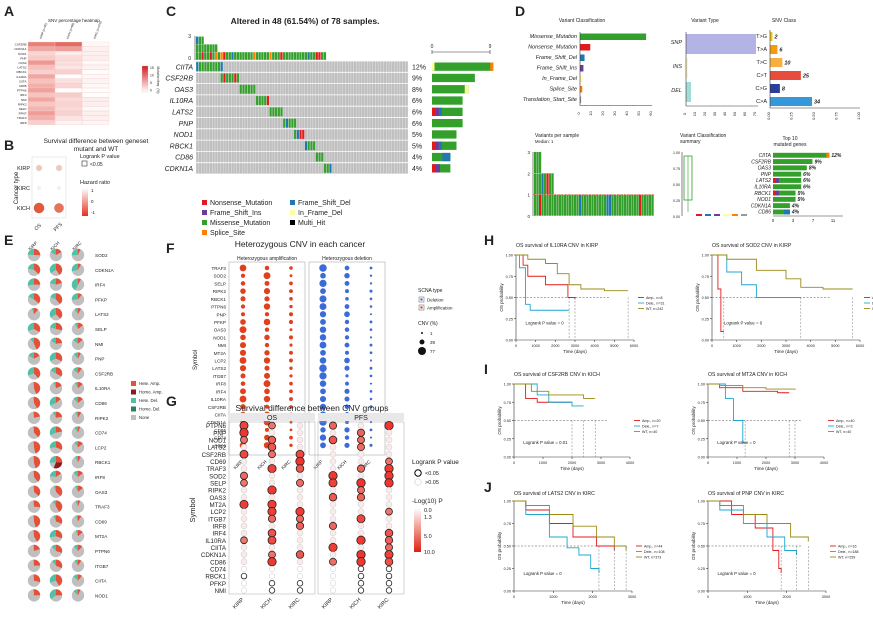 This screenshot has width=873, height=618. What do you see at coordinates (9, 145) in the screenshot?
I see `panel-label-B: B` at bounding box center [9, 145].